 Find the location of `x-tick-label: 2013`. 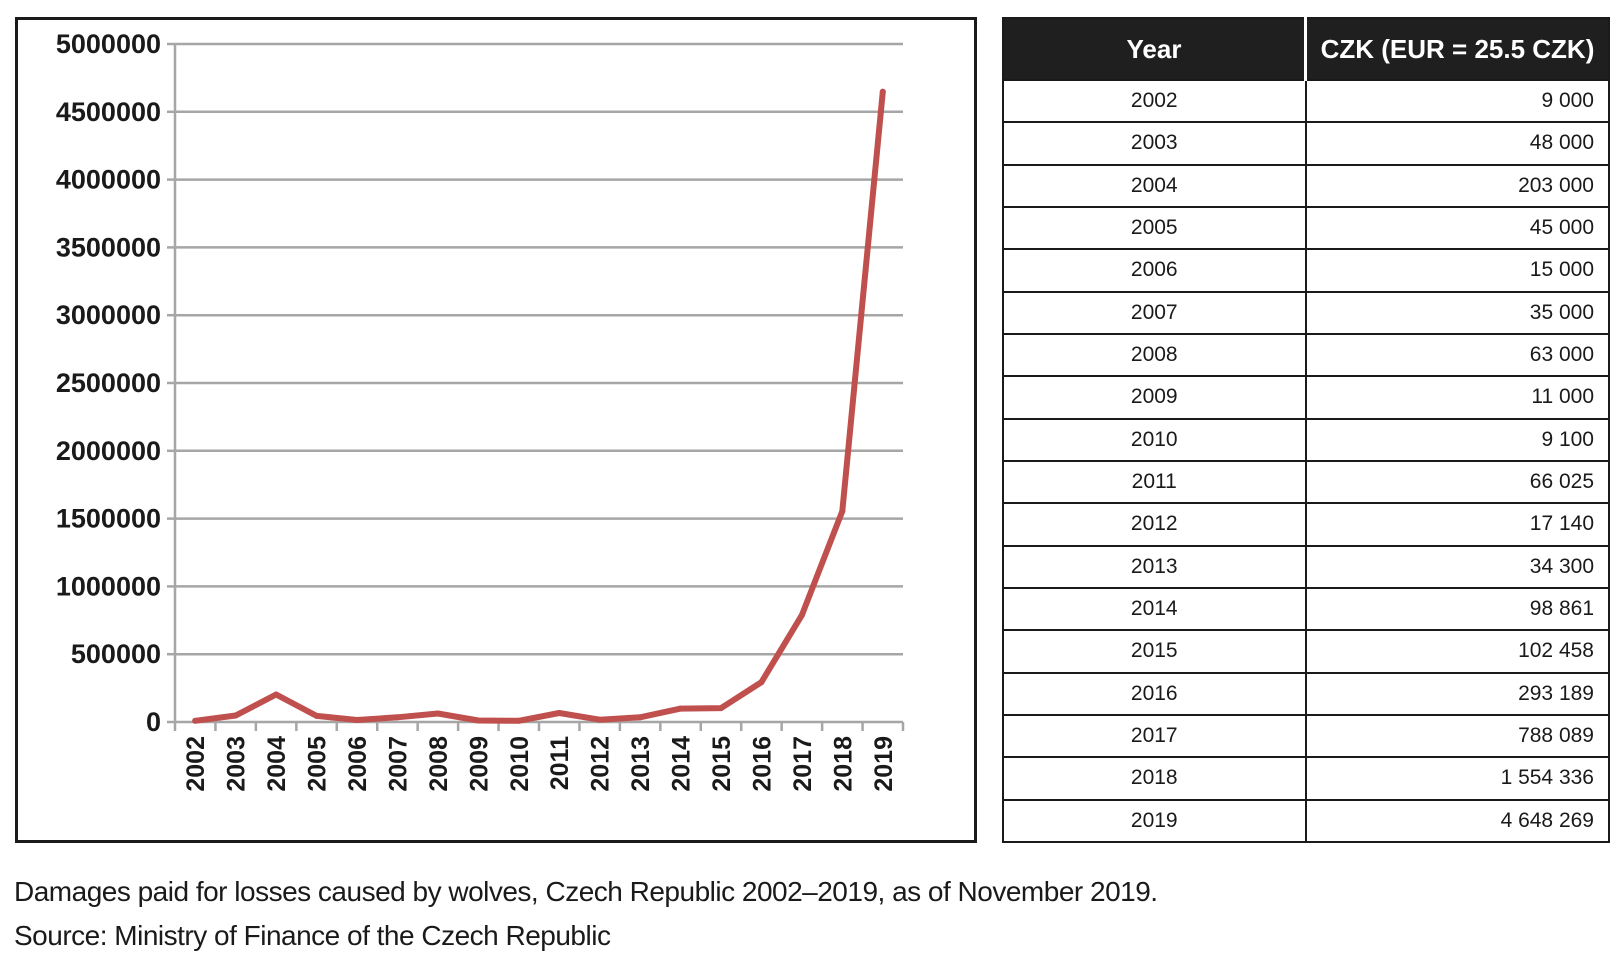

x-tick-label: 2013 is located at coordinates (641, 764).